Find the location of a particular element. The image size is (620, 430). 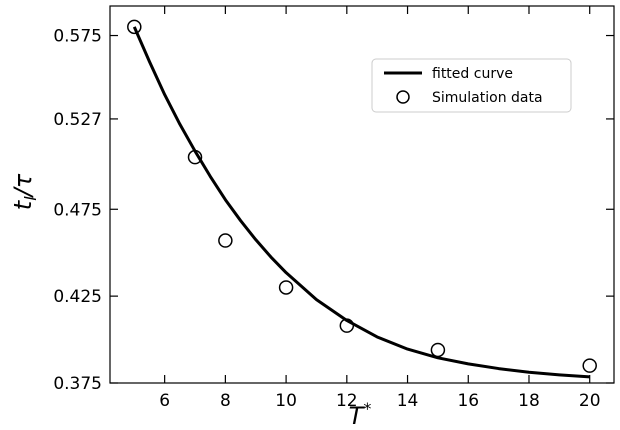

y-tick-label: 0.425 is located at coordinates (77, 297).